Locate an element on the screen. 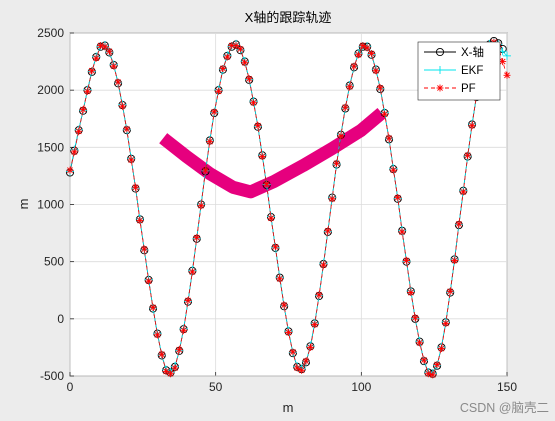  y-tick-label: 2500 is located at coordinates (50, 33).